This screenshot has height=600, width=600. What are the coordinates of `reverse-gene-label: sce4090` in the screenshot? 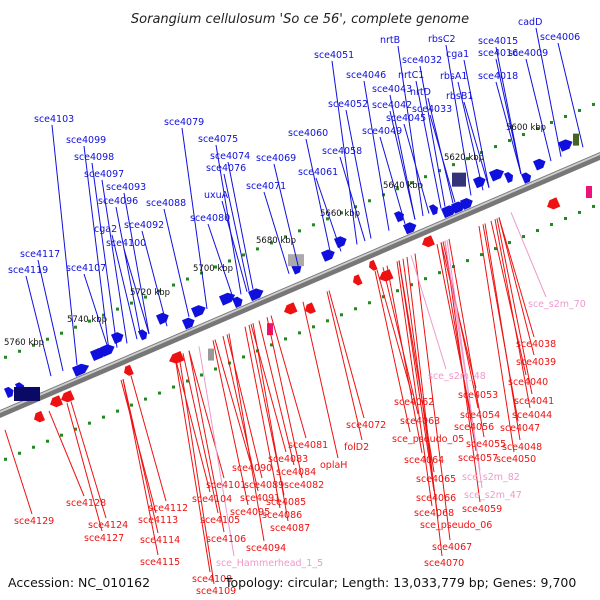 It's located at (252, 468).